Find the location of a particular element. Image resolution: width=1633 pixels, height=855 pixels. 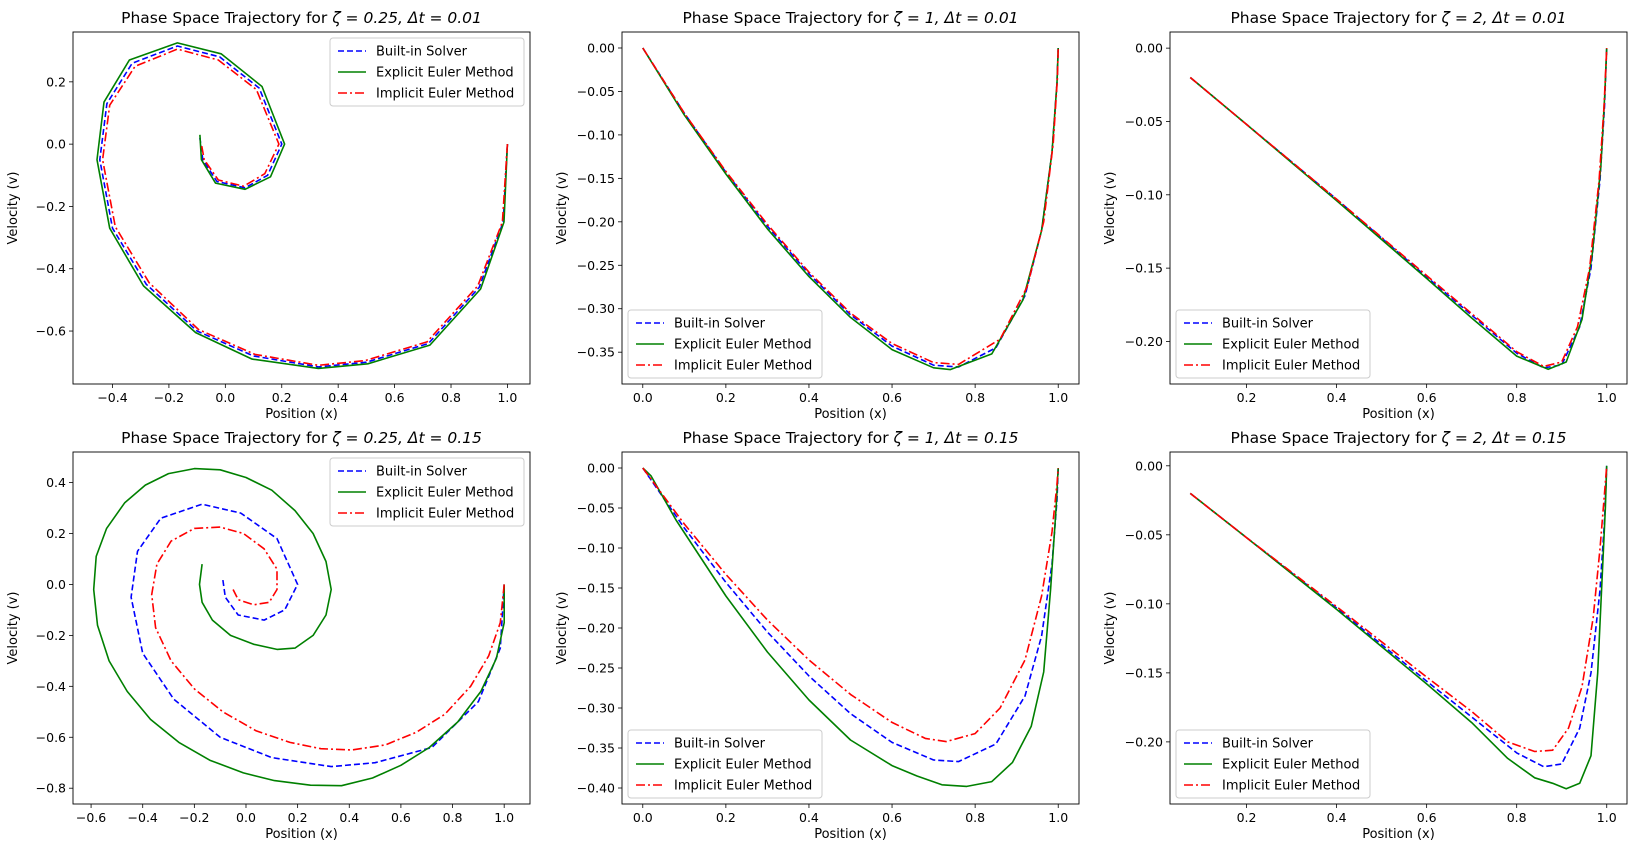

title-prefix: Phase Space Trajectory for is located at coordinates (787, 18).